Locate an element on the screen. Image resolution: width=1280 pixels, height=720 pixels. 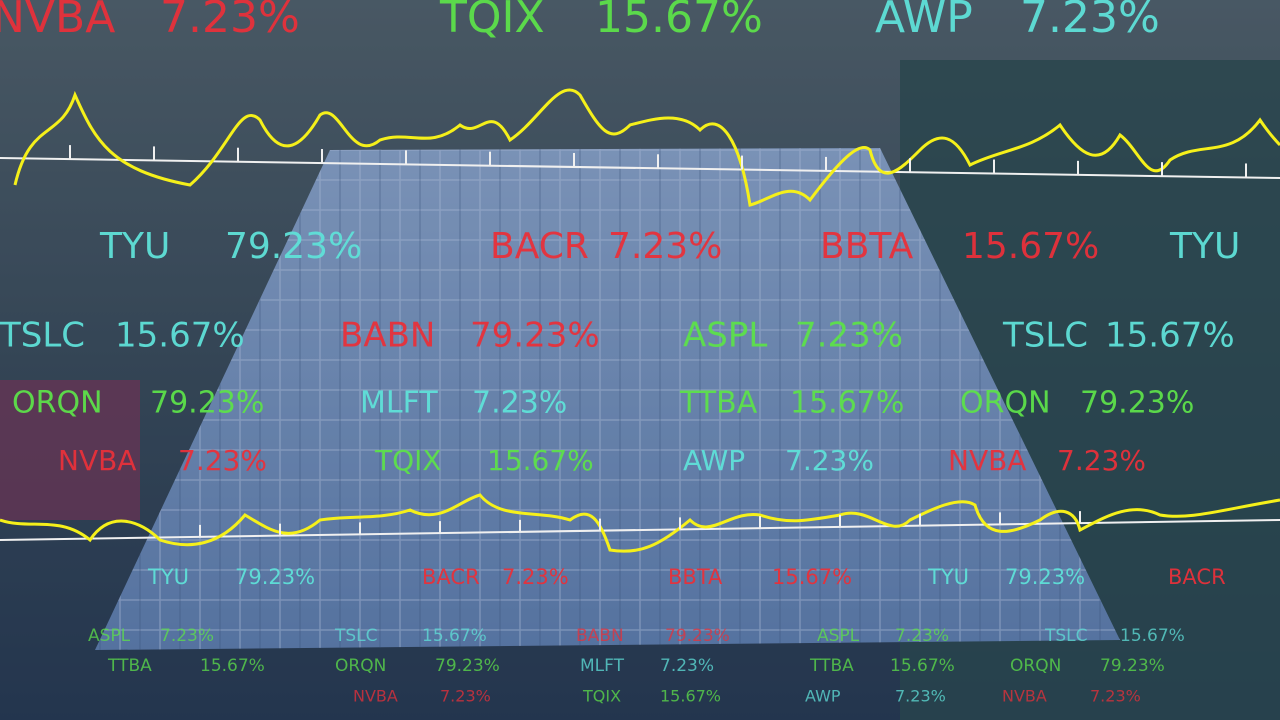
ticker-symbol: ASPL is located at coordinates (838, 636).